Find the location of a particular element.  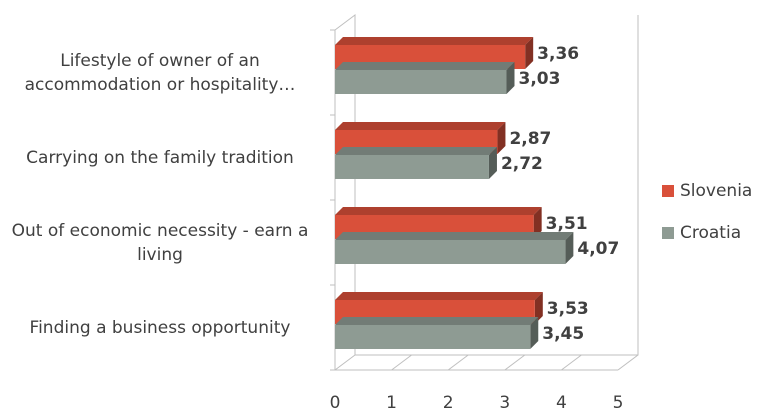

value-label: 4,07 is located at coordinates (598, 249).